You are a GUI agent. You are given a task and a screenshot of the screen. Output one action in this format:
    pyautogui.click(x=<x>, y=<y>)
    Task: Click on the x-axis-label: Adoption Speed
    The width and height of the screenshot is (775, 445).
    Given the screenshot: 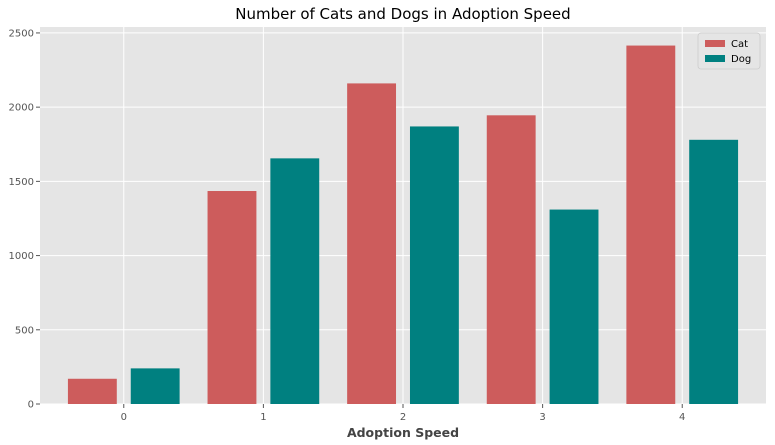 What is the action you would take?
    pyautogui.click(x=403, y=432)
    